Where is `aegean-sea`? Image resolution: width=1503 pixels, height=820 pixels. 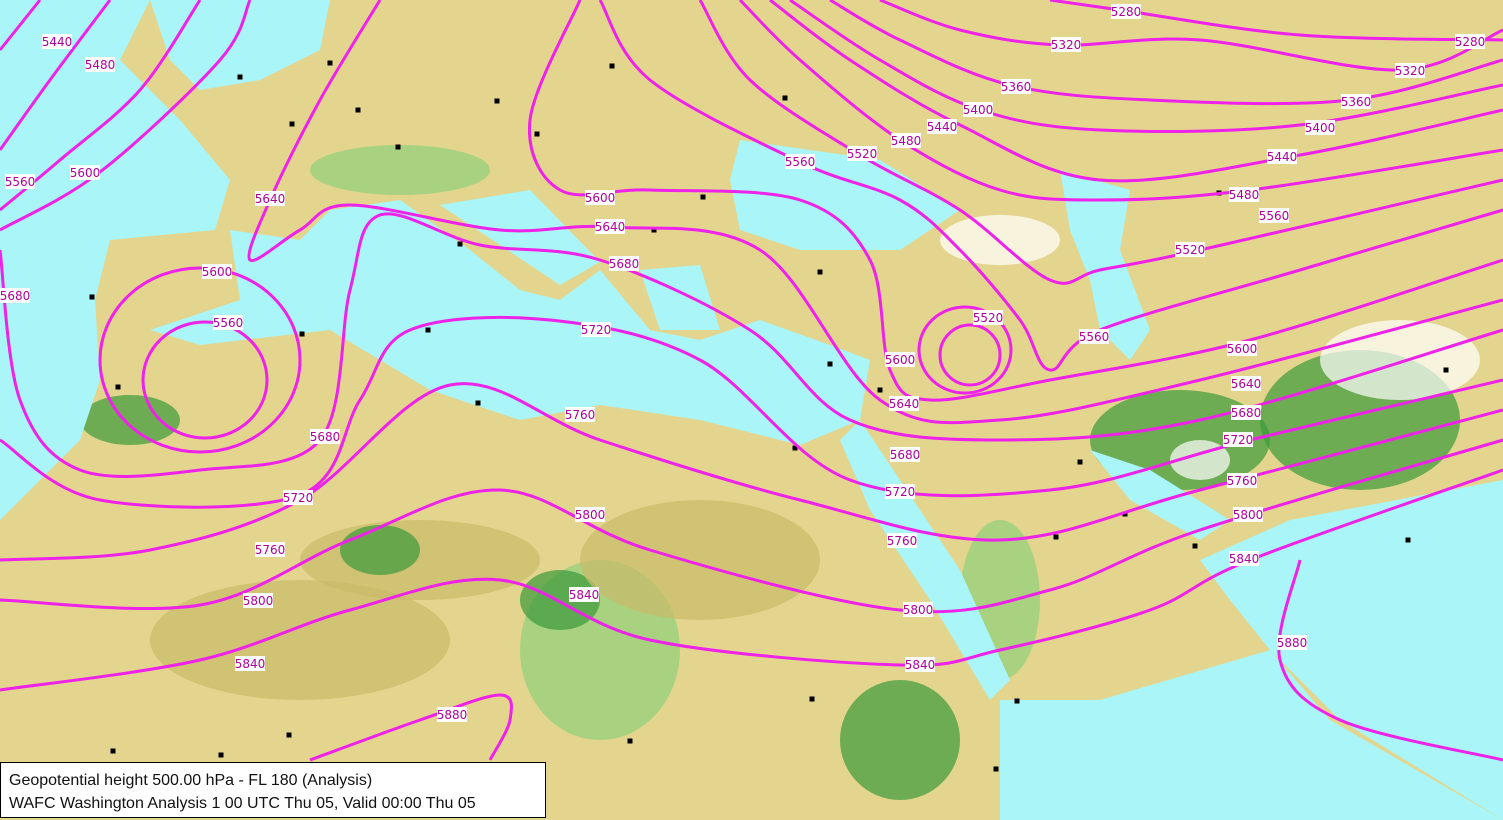 aegean-sea is located at coordinates (680, 297).